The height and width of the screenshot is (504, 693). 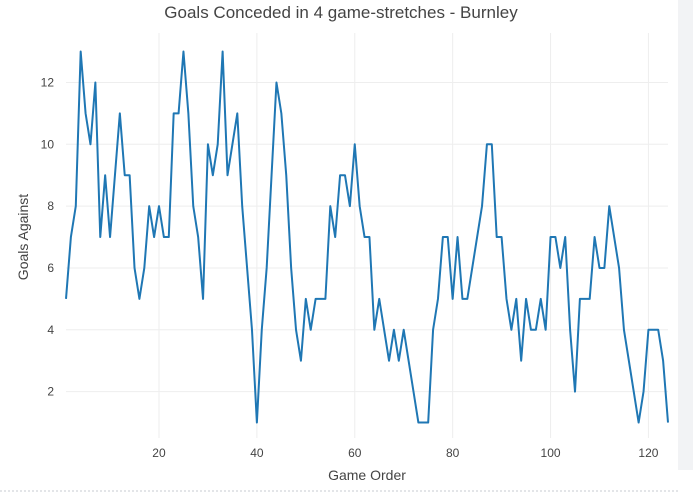 I want to click on x-axis-title: Game Order, so click(x=367, y=475).